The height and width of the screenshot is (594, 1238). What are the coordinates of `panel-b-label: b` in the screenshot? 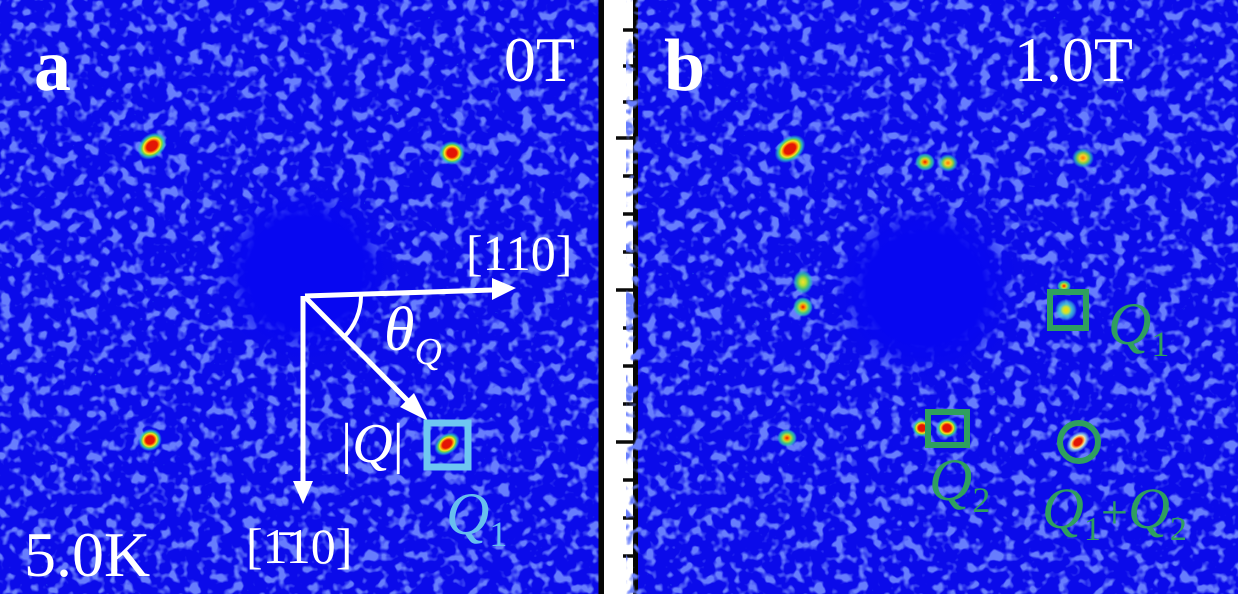 It's located at (684, 66).